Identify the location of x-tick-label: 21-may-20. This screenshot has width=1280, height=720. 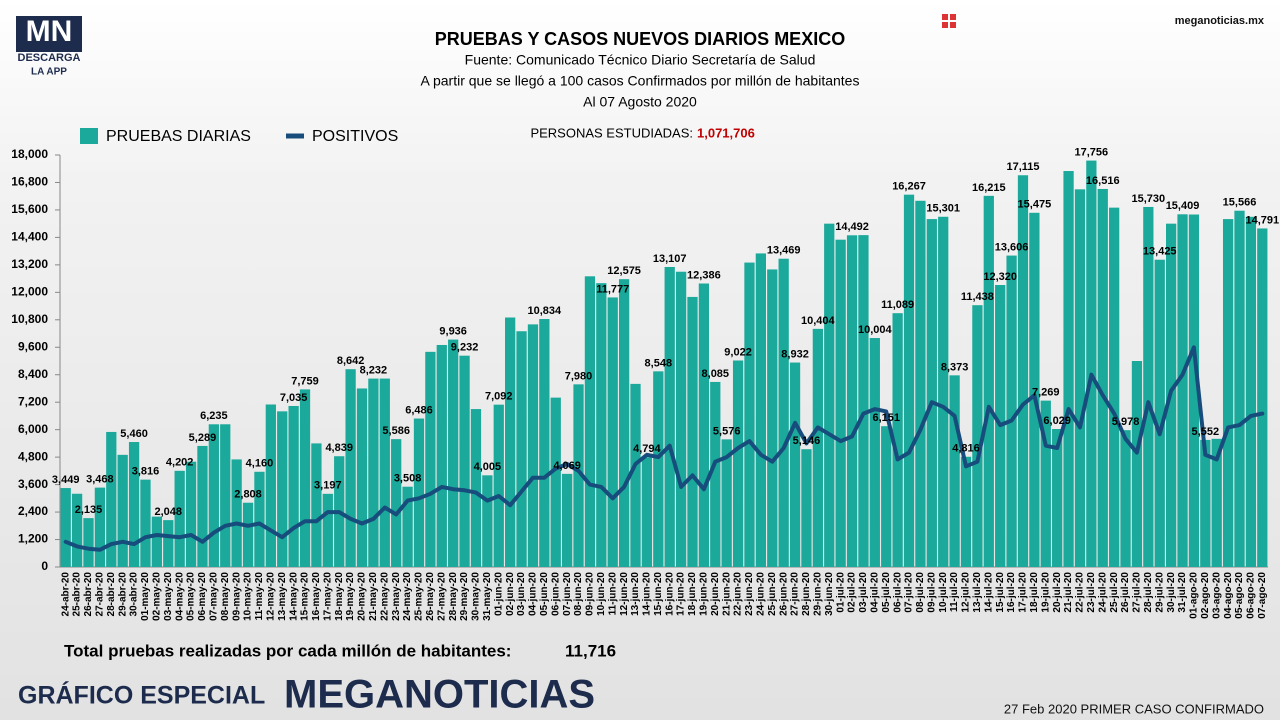
(373, 596).